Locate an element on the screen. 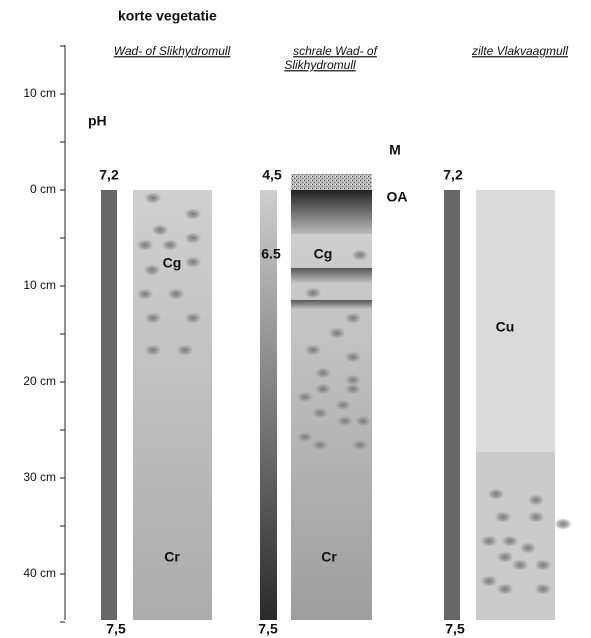 Image resolution: width=591 pixels, height=638 pixels. depth-label: 0 cm is located at coordinates (43, 189).